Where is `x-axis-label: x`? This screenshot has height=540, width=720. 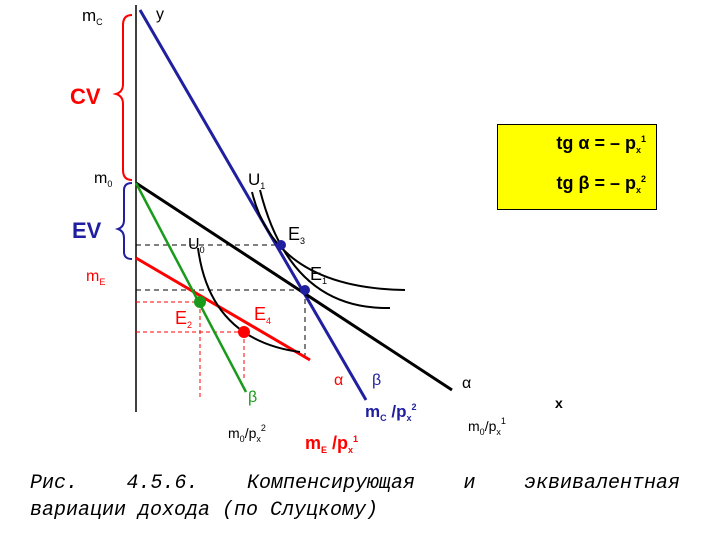
x-axis-label: x is located at coordinates (559, 403).